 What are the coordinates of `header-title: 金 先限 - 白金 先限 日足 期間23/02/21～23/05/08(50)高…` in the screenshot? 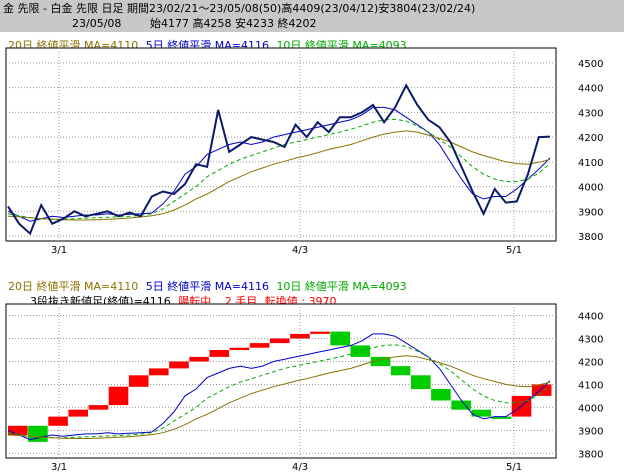 It's located at (239, 8).